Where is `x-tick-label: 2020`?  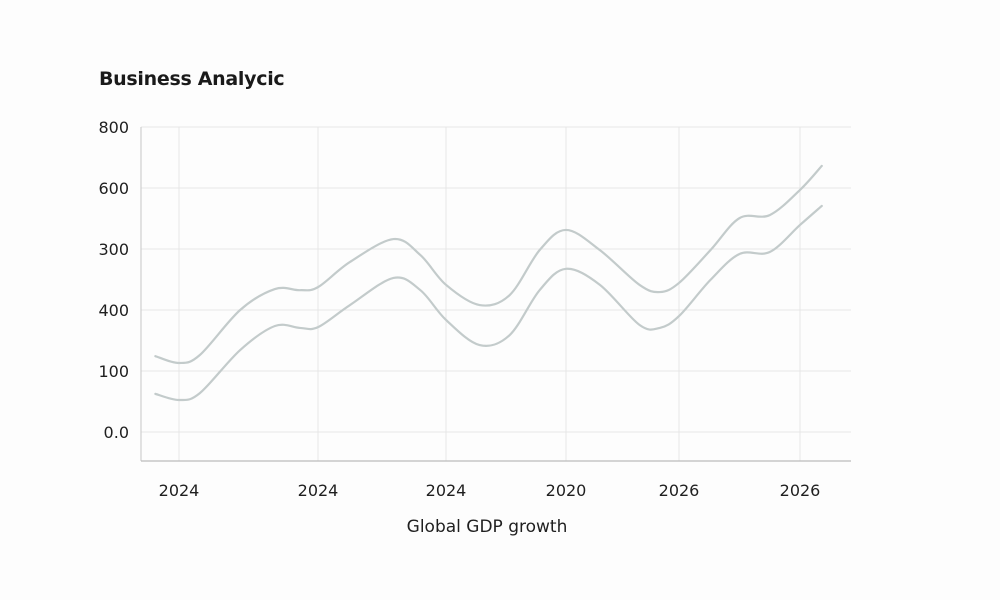 x-tick-label: 2020 is located at coordinates (566, 490).